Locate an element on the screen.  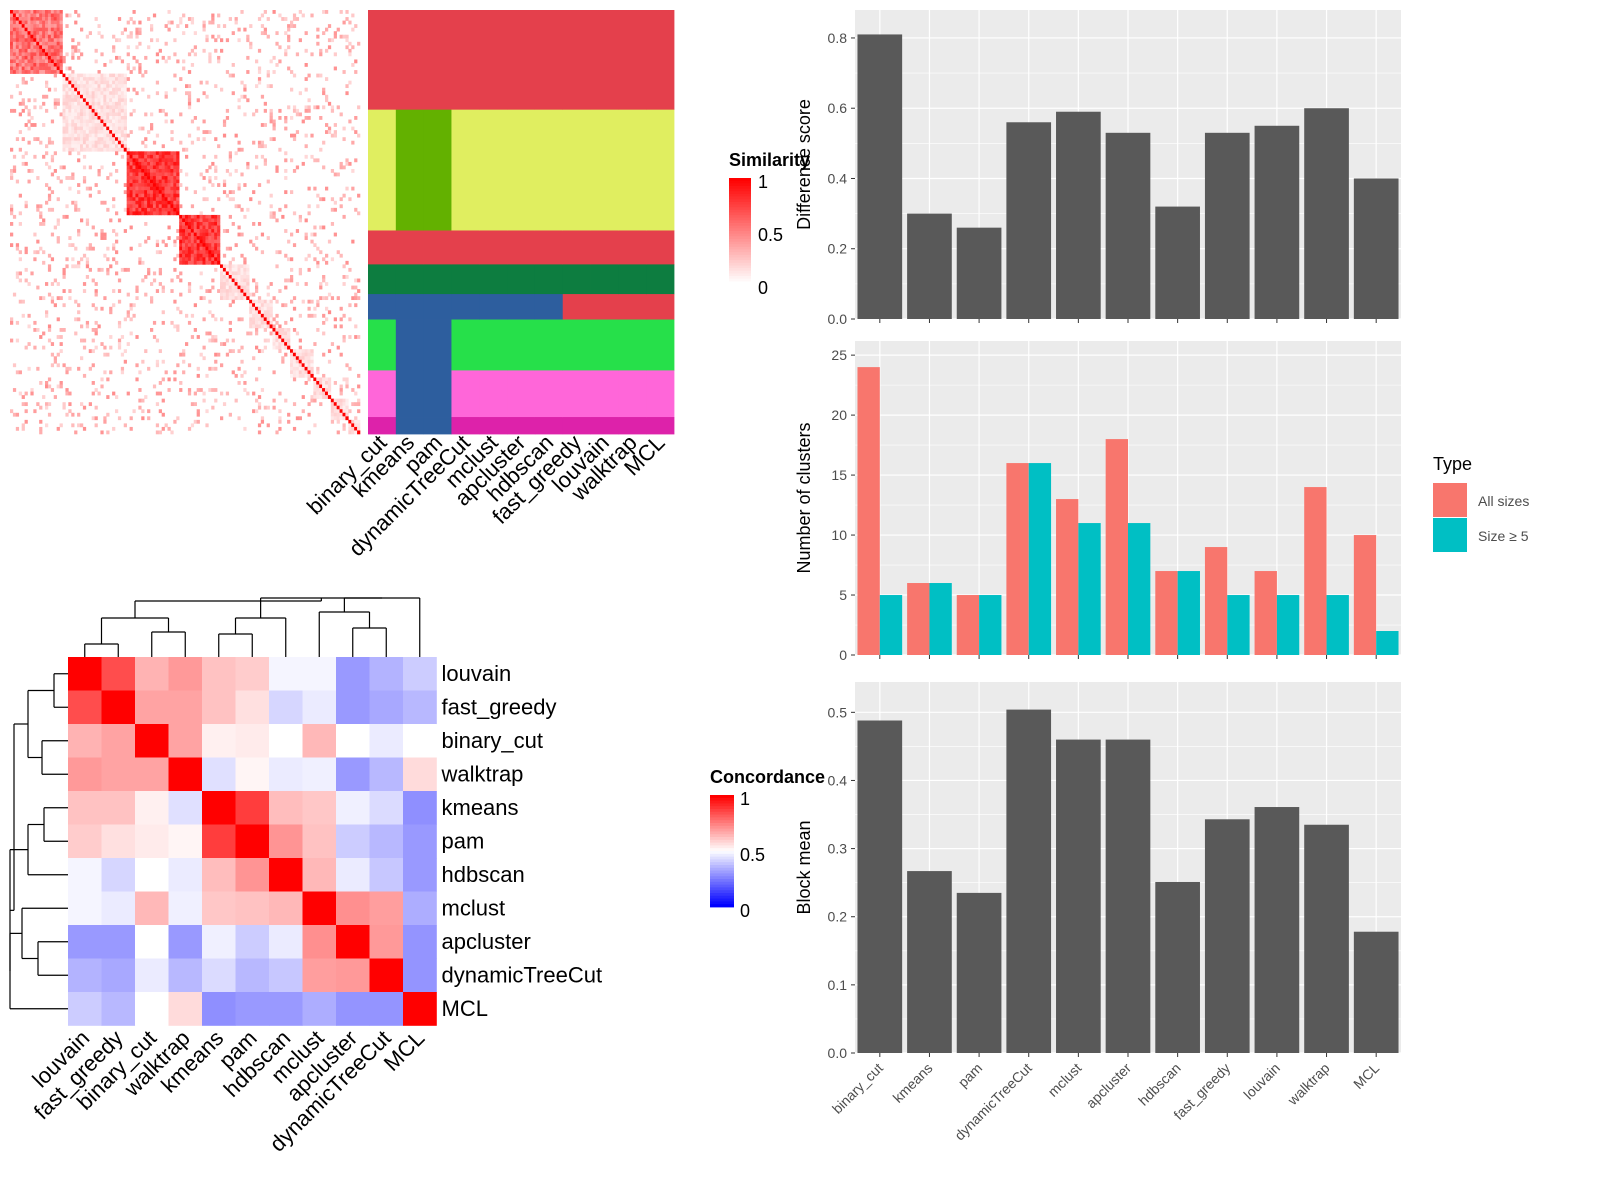
concordance-row-label: pam is located at coordinates (463, 840).